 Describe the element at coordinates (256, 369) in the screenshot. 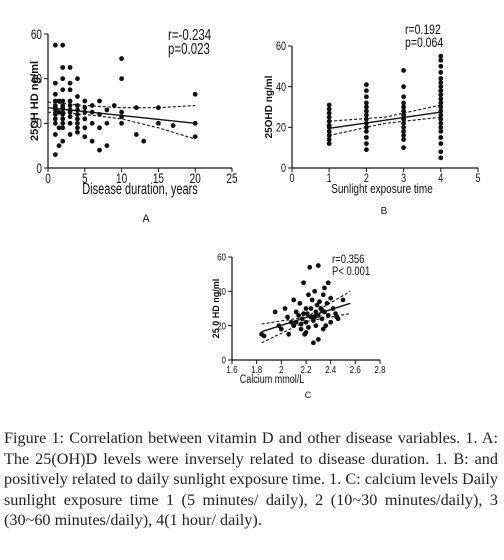

I see `x-tick-label: 1.8` at that location.